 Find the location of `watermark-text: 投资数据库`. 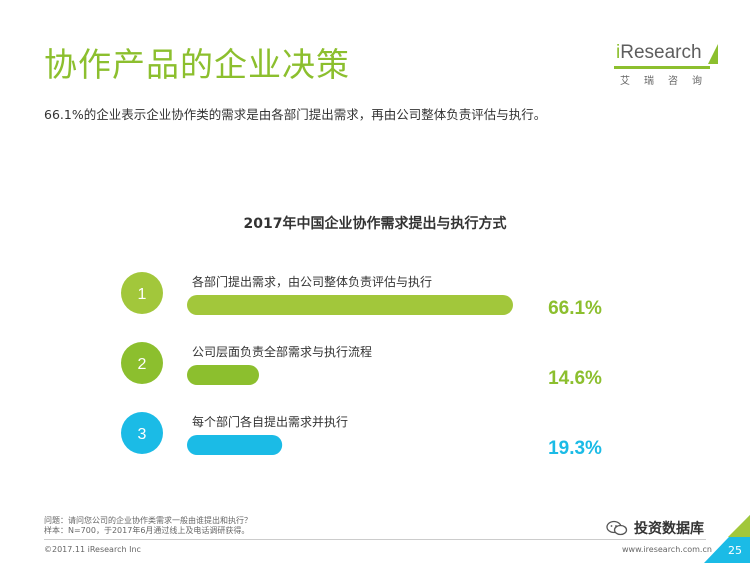

watermark-text: 投资数据库 is located at coordinates (669, 529).